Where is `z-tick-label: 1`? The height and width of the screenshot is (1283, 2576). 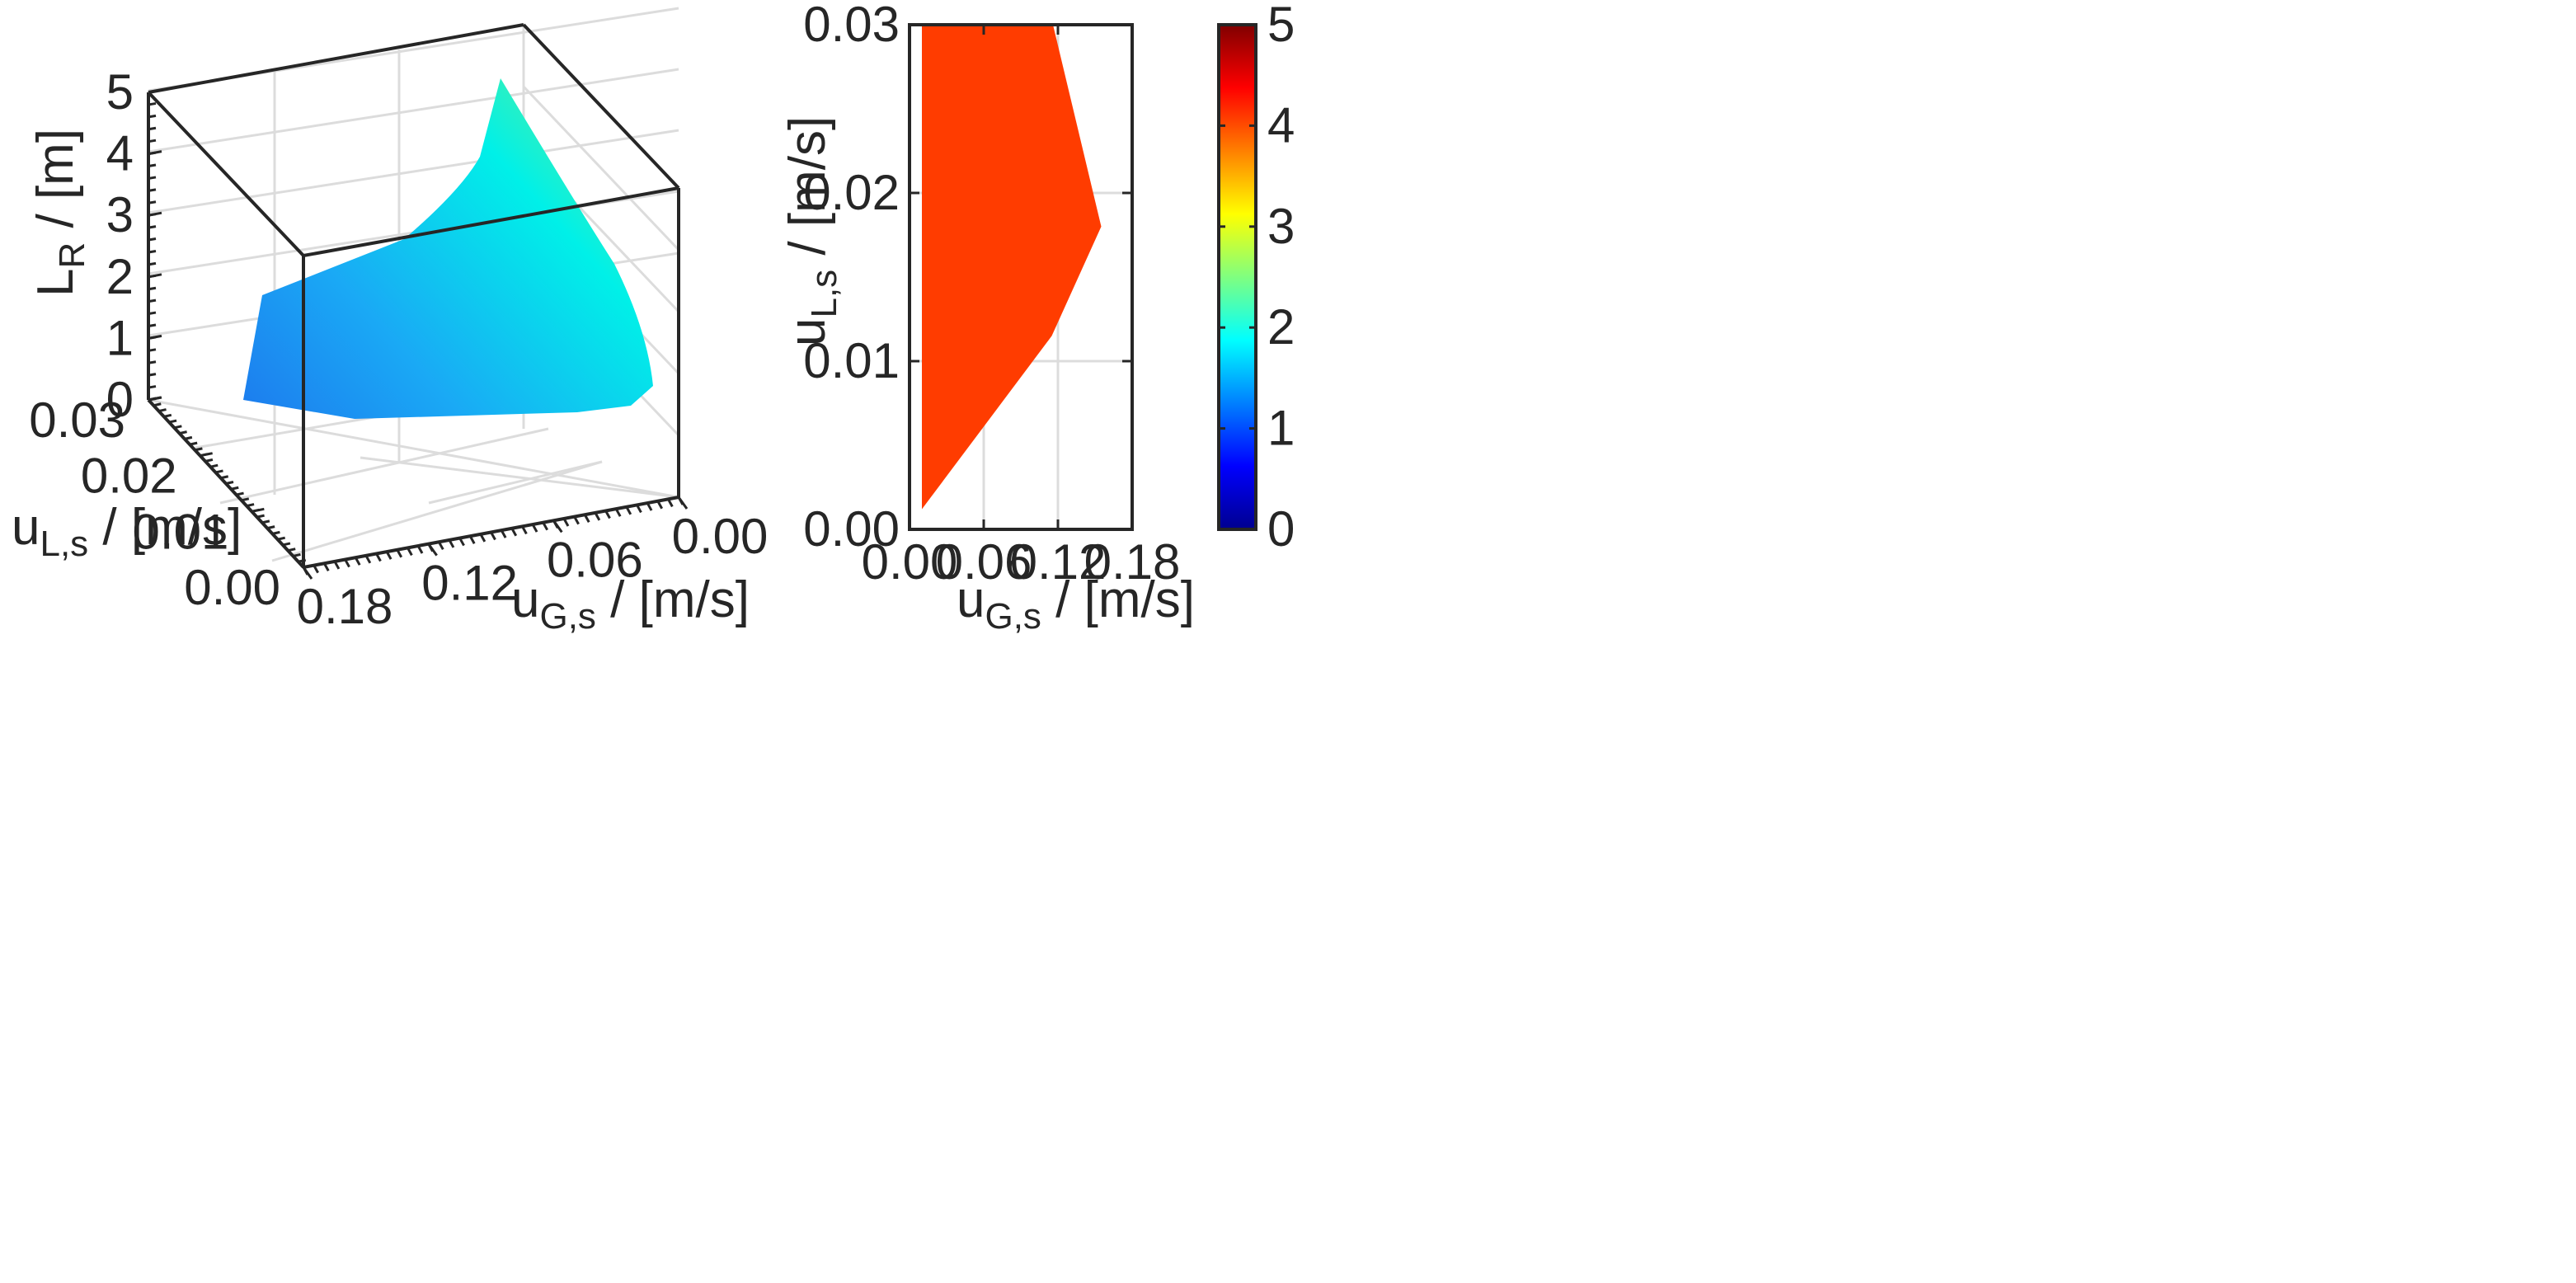
z-tick-label: 1 is located at coordinates (120, 337).